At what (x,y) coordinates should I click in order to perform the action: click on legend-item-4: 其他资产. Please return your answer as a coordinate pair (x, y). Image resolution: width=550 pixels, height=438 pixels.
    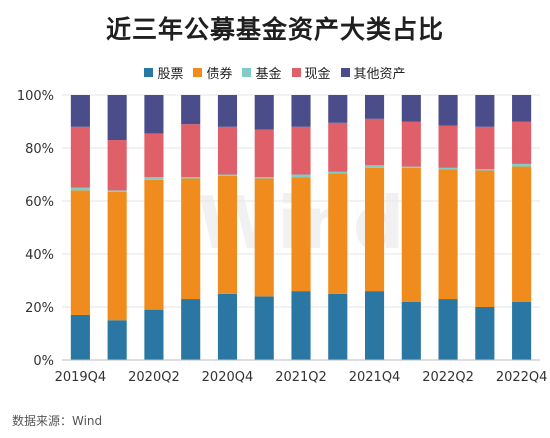
    Looking at the image, I should click on (373, 72).